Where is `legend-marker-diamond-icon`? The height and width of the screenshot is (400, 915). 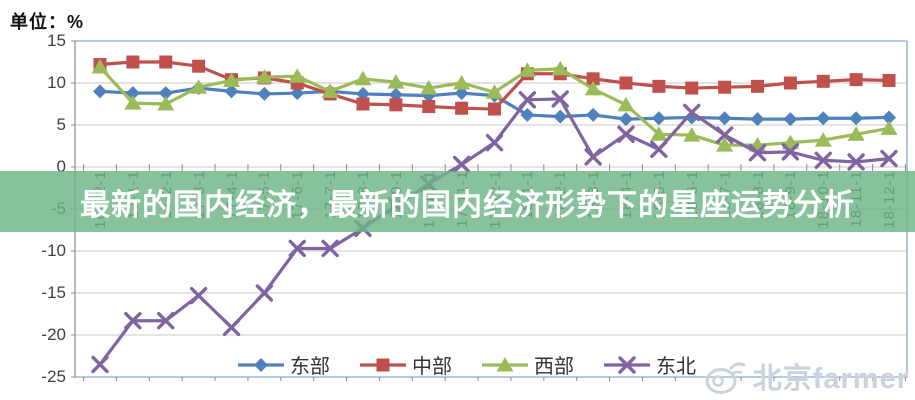
legend-marker-diamond-icon is located at coordinates (261, 364).